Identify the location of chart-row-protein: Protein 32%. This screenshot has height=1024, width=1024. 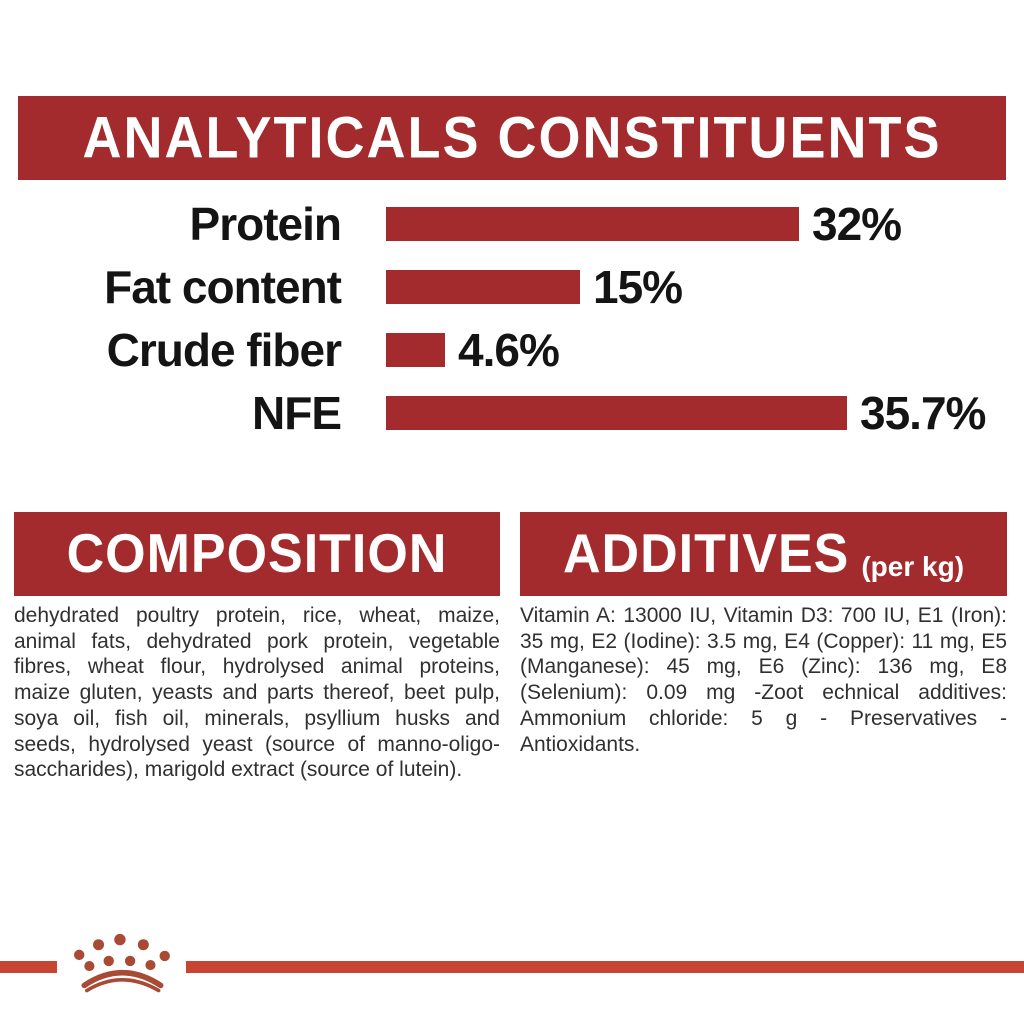
(512, 224).